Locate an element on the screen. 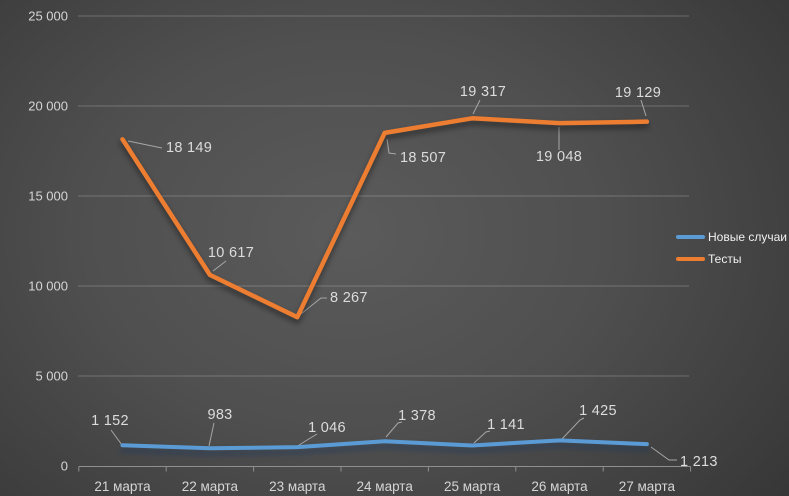 The height and width of the screenshot is (496, 789). y-axis-label: 25 000 is located at coordinates (48, 16).